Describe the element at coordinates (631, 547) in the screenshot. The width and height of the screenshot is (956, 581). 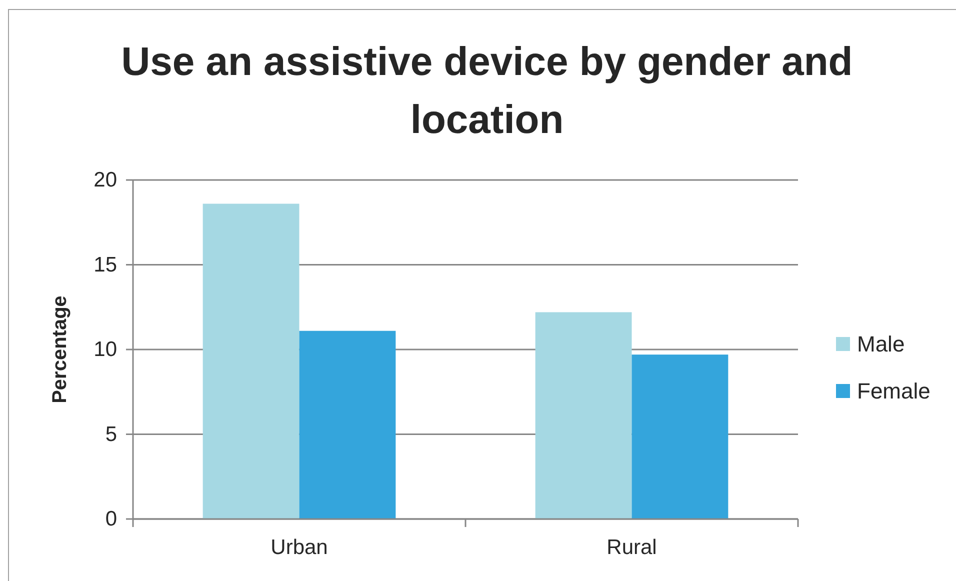
I see `x-tick-label: Rural` at that location.